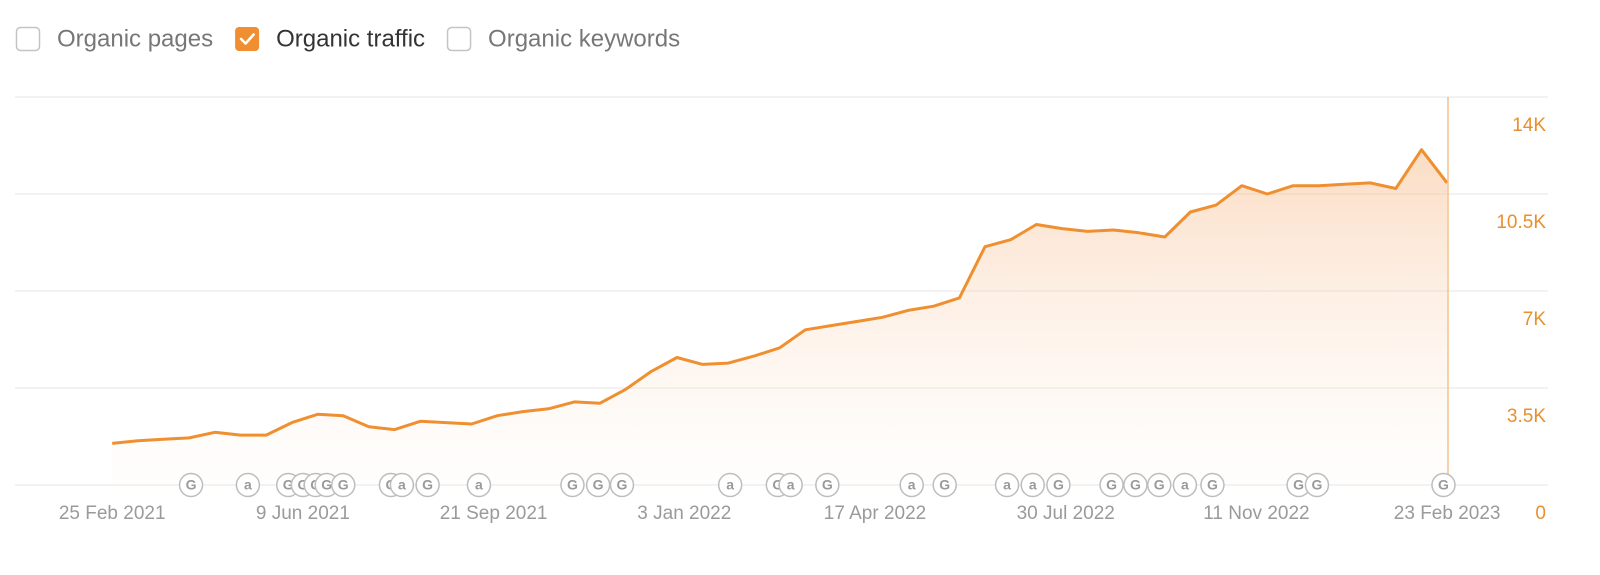 Image resolution: width=1600 pixels, height=575 pixels. I want to click on toggle: Organic traffic, so click(330, 38).